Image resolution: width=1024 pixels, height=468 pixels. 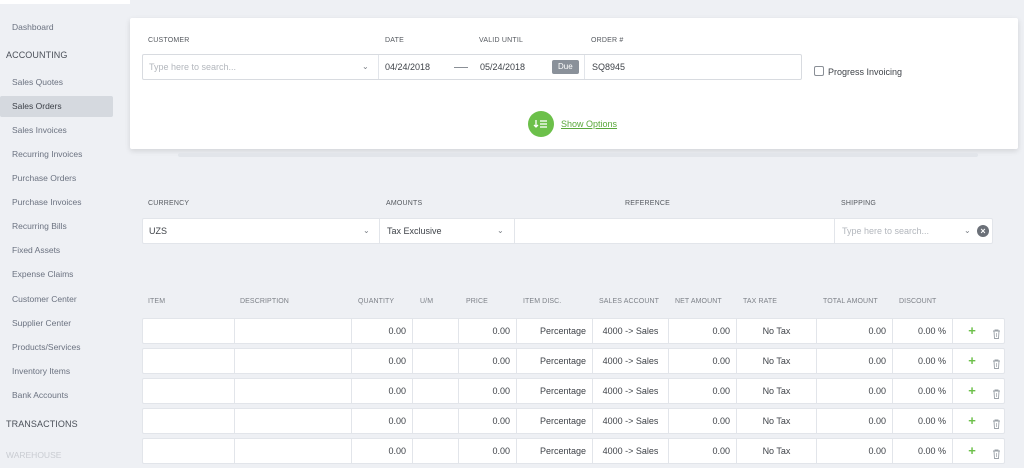 I want to click on amounts-select: Tax Exclusive, so click(x=414, y=231).